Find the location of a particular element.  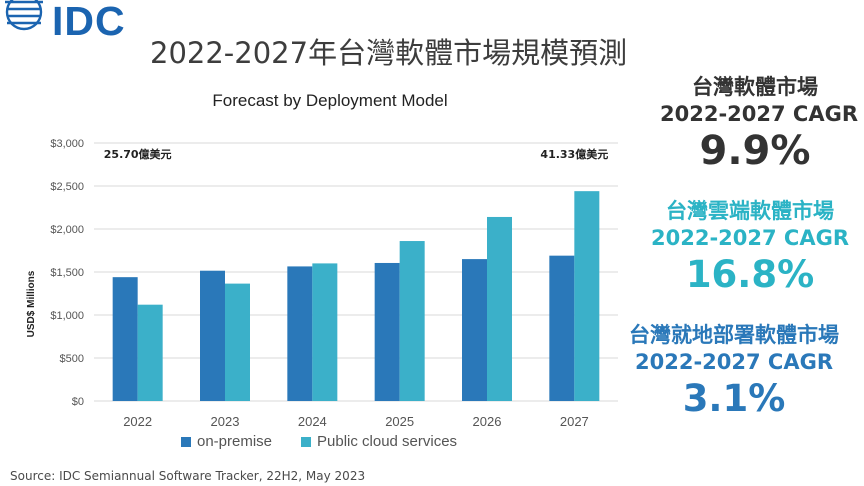

page-title: 2022-2027年台灣軟體市場規模預測 is located at coordinates (389, 53).